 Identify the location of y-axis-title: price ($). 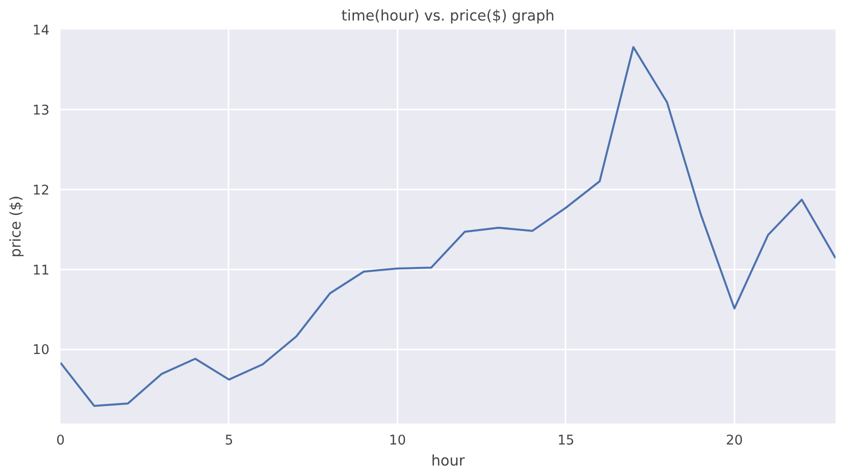
(16, 227).